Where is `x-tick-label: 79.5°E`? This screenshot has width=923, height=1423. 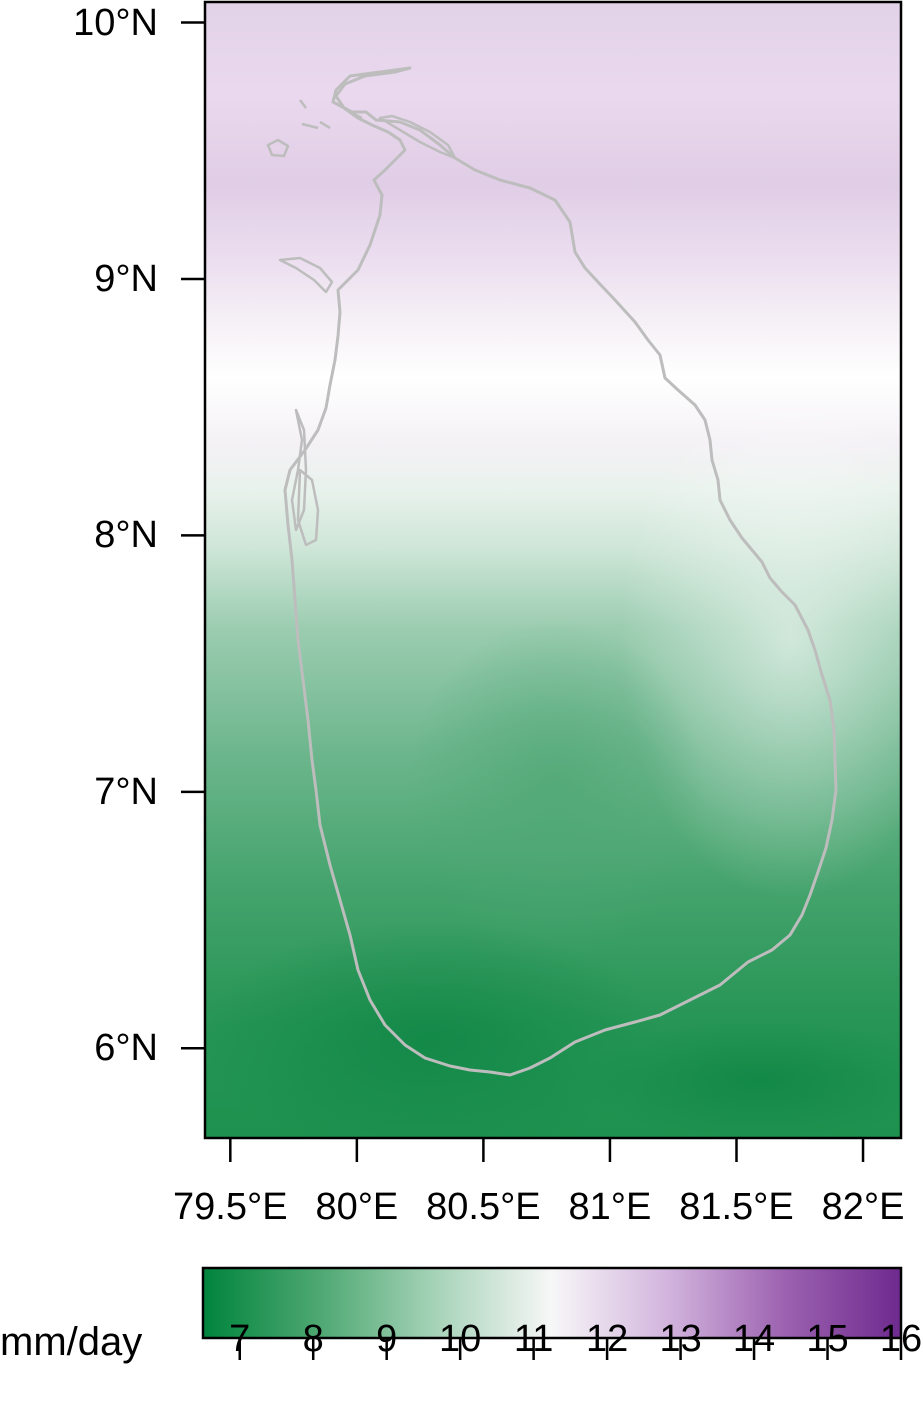 x-tick-label: 79.5°E is located at coordinates (230, 1207).